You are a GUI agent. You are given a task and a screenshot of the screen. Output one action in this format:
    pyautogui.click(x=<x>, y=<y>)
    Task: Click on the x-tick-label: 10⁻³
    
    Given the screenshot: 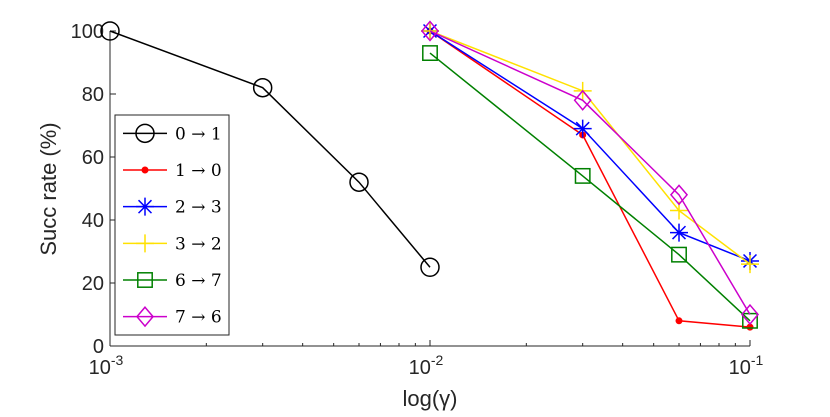 What is the action you would take?
    pyautogui.click(x=106, y=365)
    